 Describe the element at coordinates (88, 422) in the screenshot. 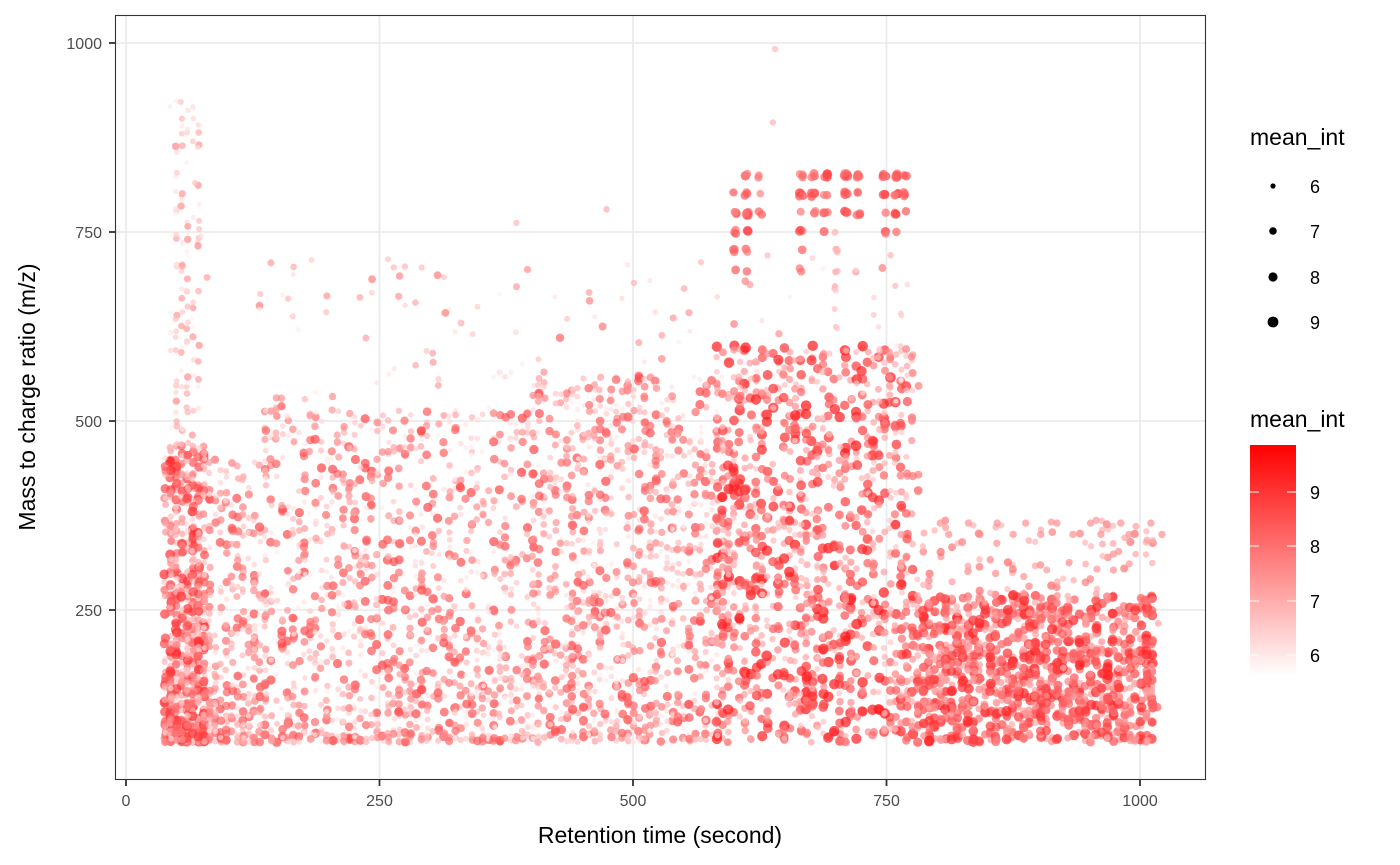

I see `y-tick-label: 500` at that location.